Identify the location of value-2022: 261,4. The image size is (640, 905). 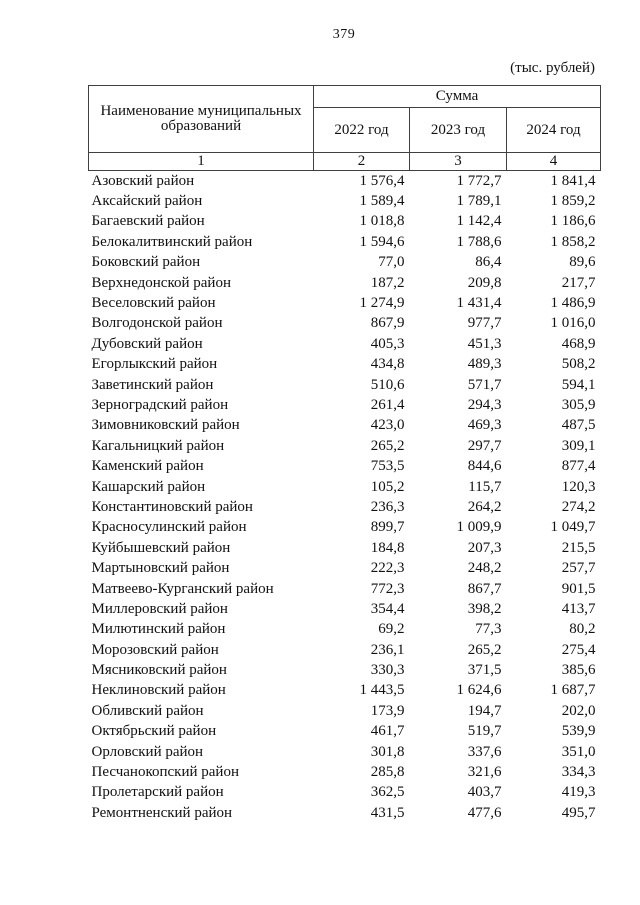
(387, 404).